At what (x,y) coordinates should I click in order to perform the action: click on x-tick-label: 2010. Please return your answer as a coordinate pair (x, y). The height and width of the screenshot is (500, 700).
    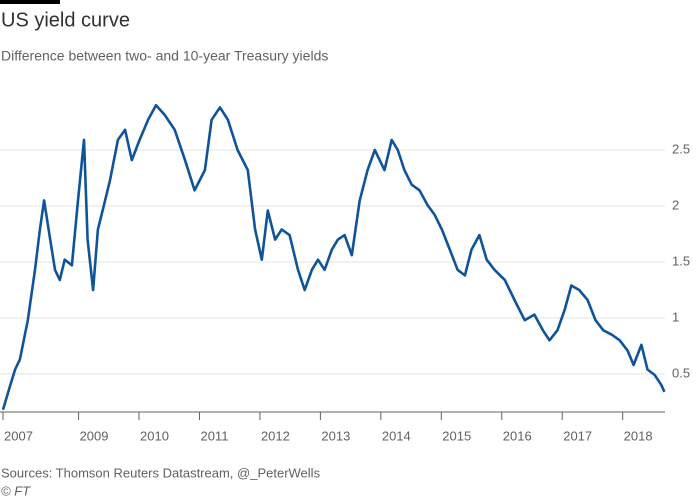
    Looking at the image, I should click on (154, 435).